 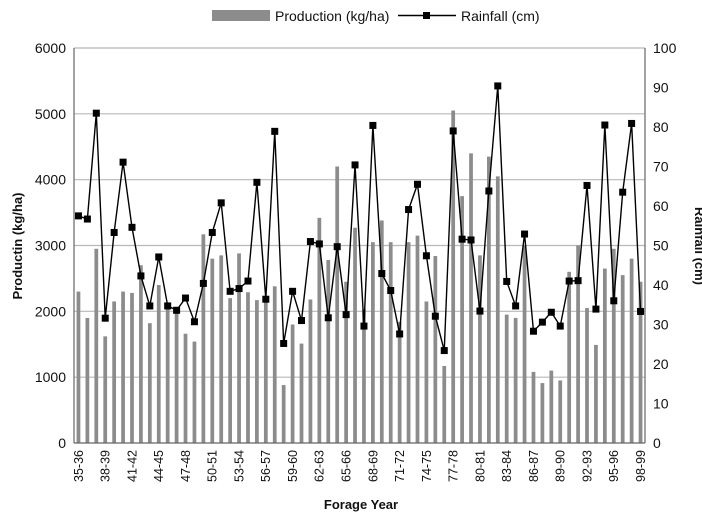 What do you see at coordinates (426, 15) in the screenshot?
I see `legend-marker-rainfall` at bounding box center [426, 15].